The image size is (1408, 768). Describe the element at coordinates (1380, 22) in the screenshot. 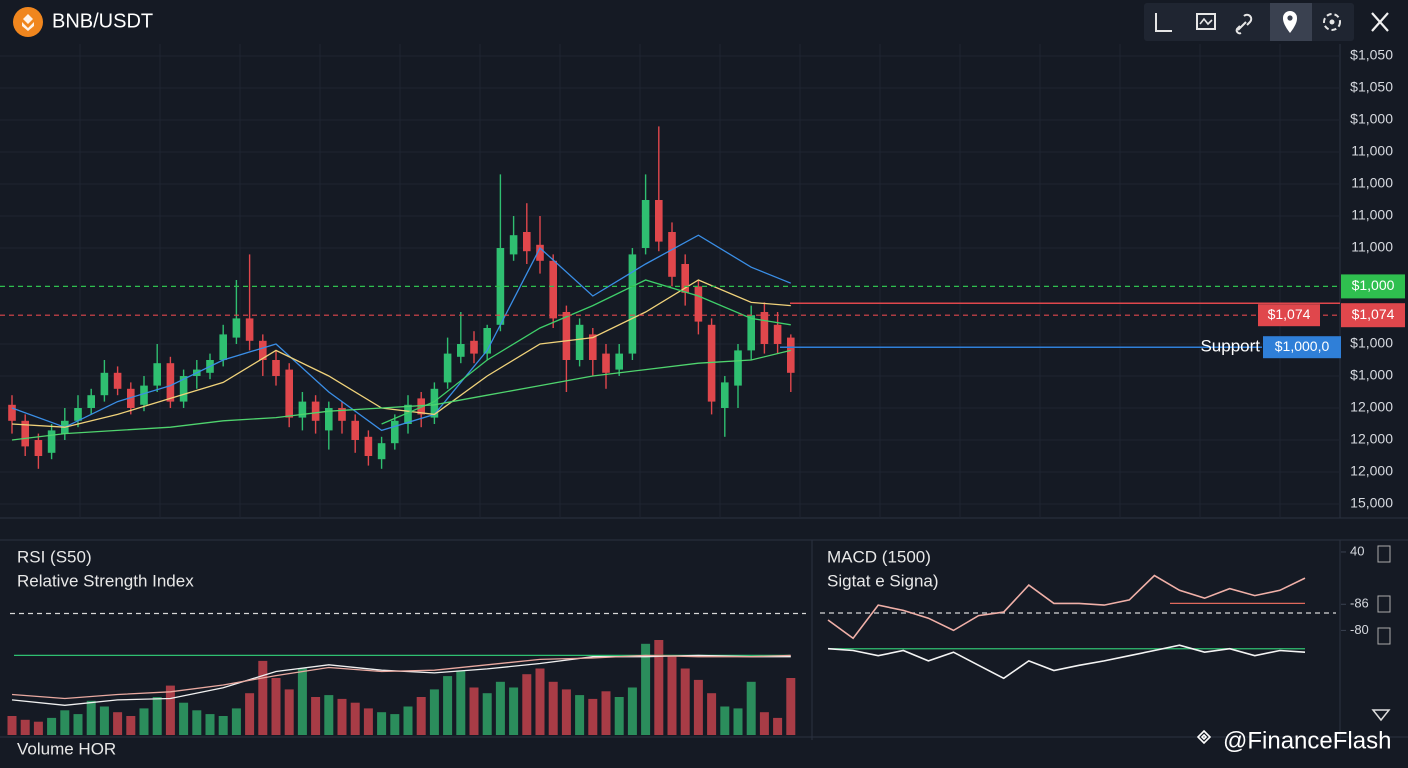

I see `close-button` at that location.